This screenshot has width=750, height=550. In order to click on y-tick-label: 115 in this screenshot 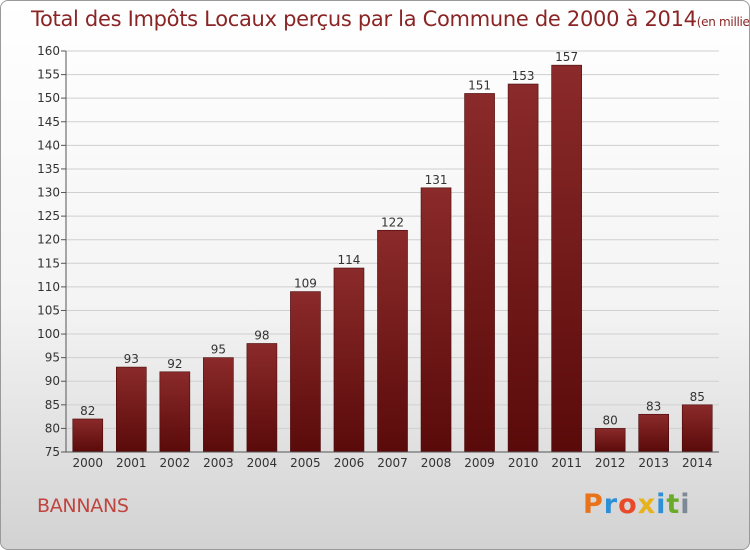, I will do `click(48, 263)`.